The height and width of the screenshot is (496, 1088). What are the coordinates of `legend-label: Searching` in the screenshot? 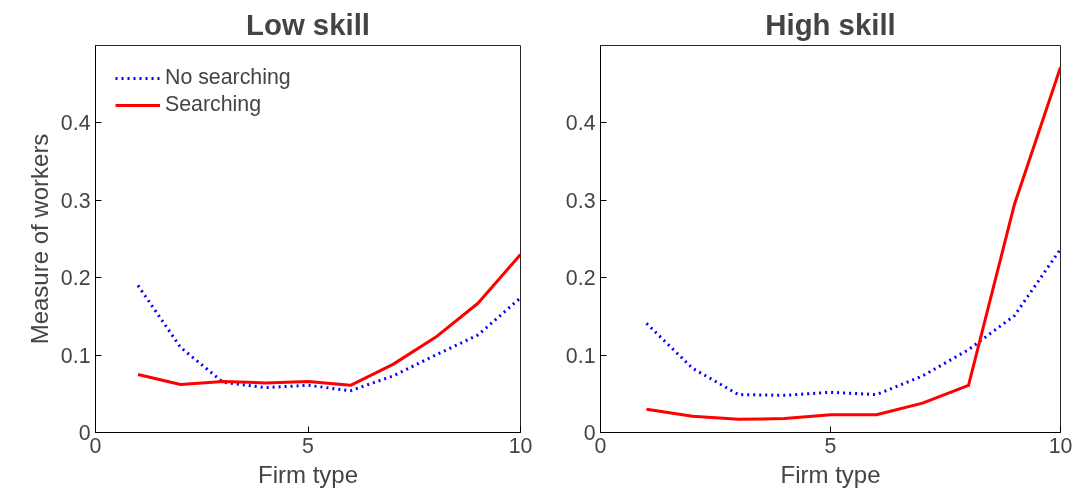 It's located at (213, 104).